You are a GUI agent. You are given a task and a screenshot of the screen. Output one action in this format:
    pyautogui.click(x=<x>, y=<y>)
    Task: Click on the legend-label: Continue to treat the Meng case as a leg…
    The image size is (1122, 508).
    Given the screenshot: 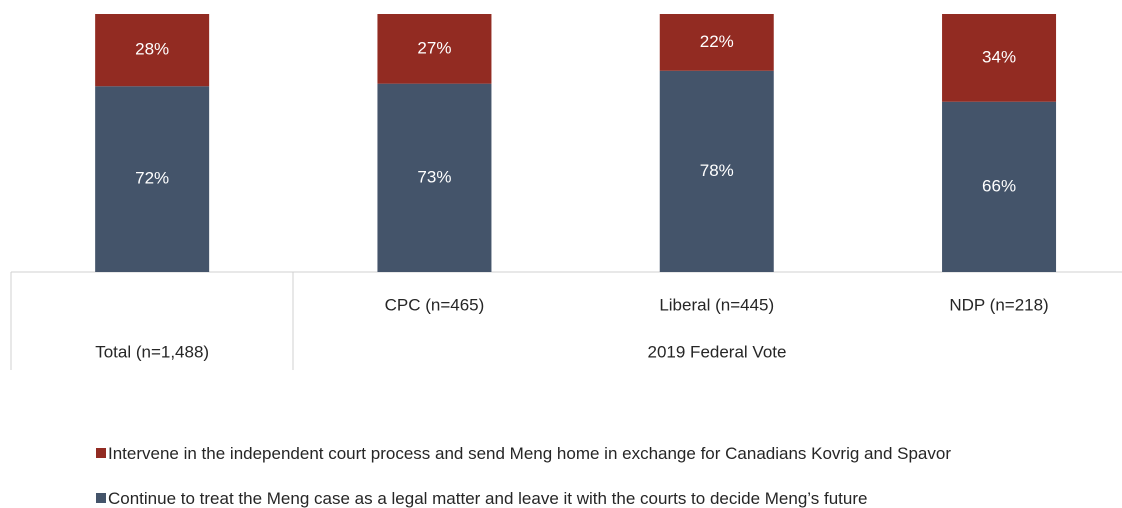 What is the action you would take?
    pyautogui.click(x=488, y=498)
    